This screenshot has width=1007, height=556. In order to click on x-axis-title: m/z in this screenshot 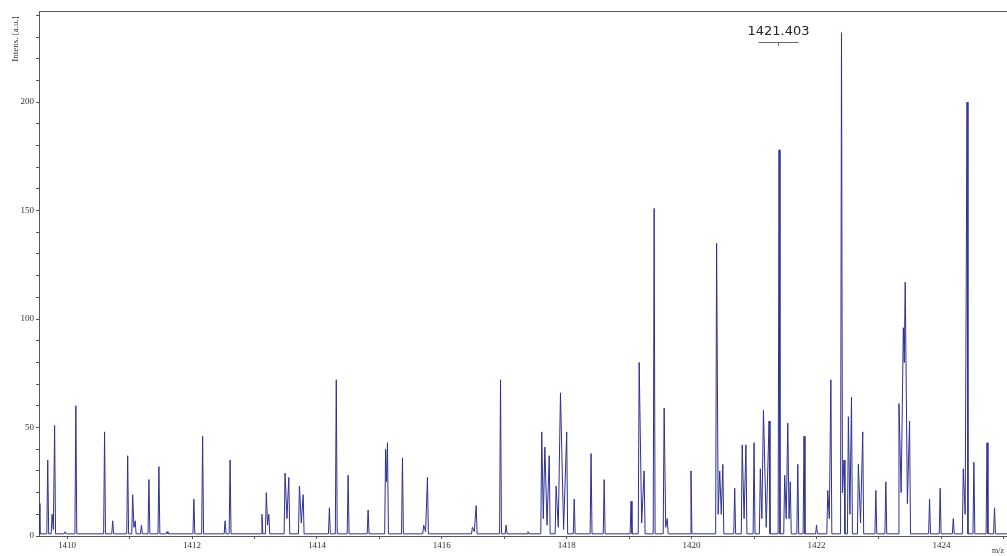, I will do `click(998, 551)`.